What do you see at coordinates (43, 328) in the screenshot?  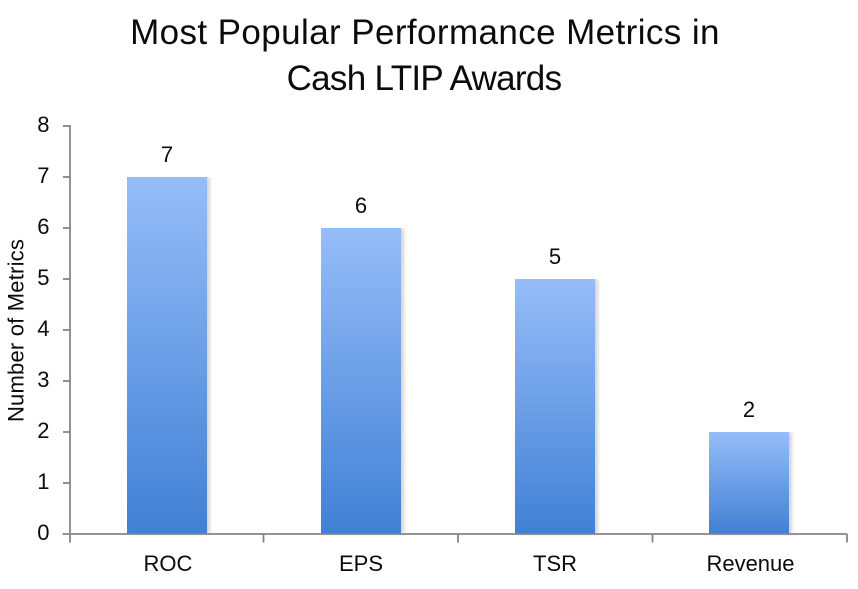 I see `svg-text: 4` at bounding box center [43, 328].